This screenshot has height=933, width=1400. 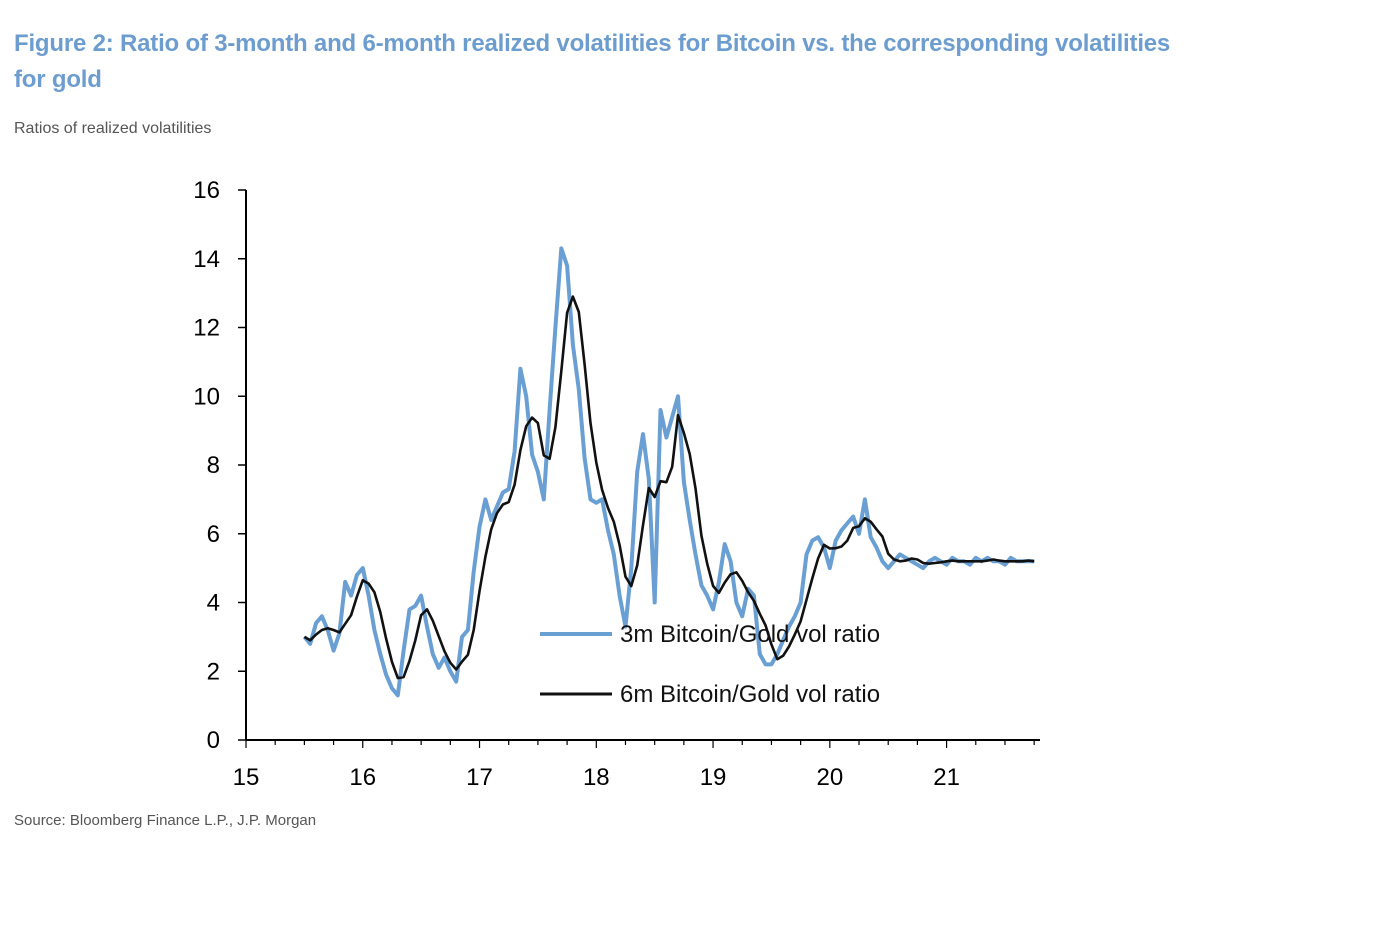 What do you see at coordinates (206, 259) in the screenshot?
I see `y-tick-label: 14` at bounding box center [206, 259].